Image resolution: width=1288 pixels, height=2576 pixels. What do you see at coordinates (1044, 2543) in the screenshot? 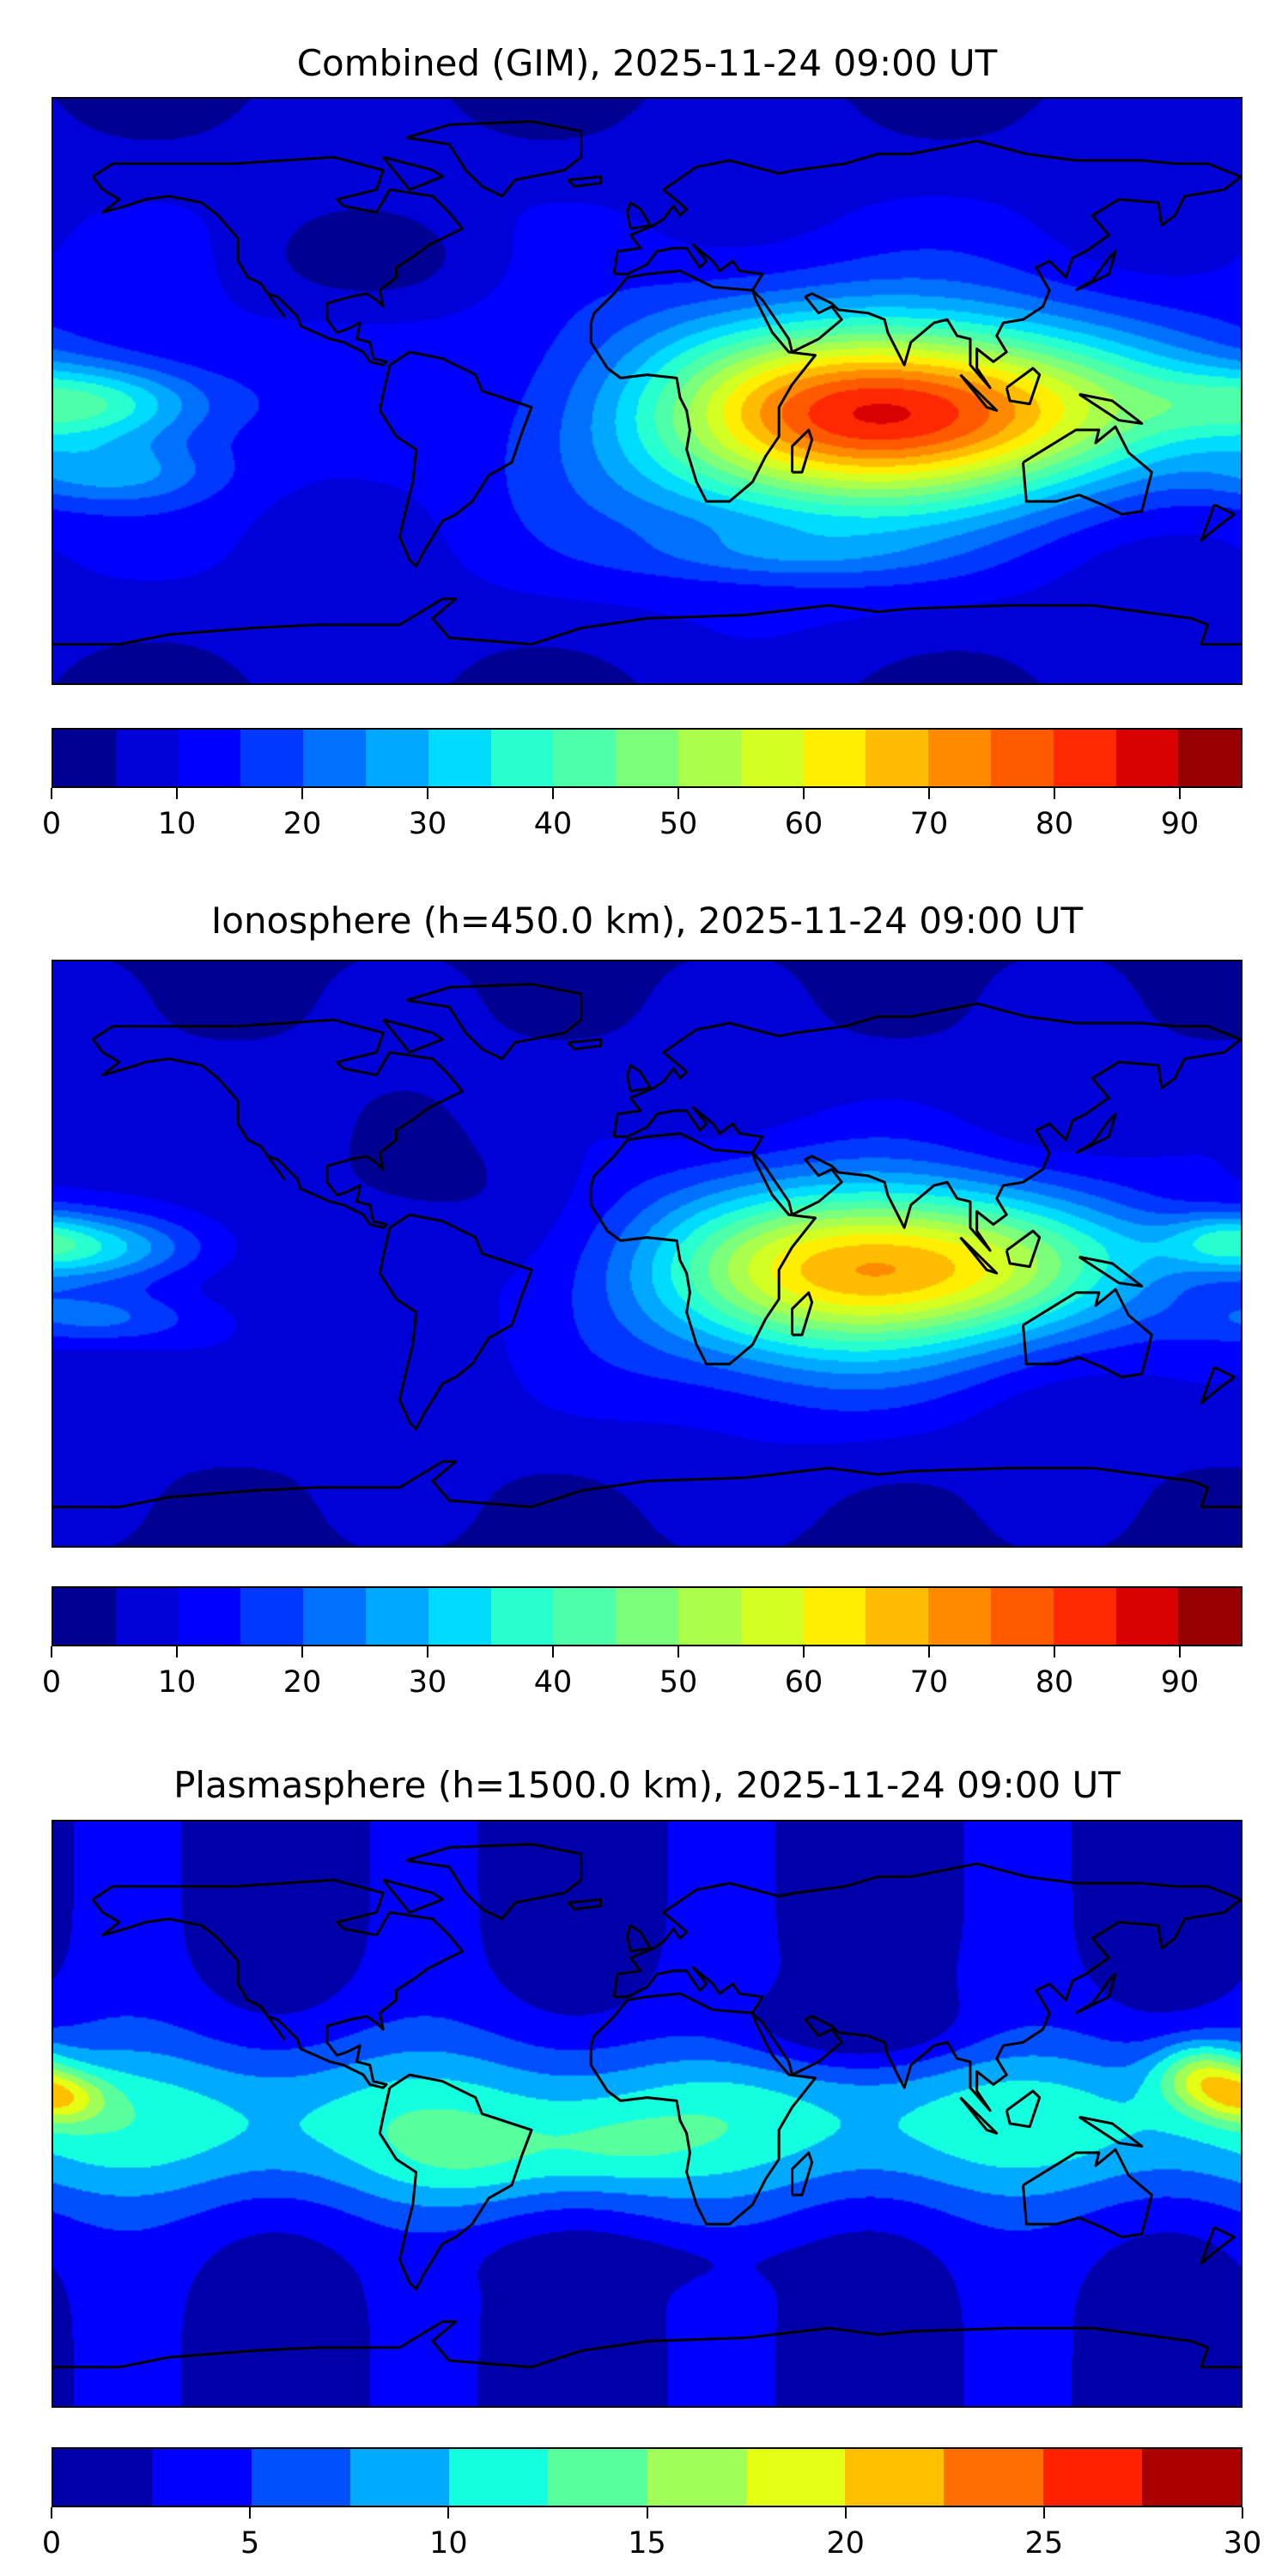
I see `colorbar-tick-label: 25` at bounding box center [1044, 2543].